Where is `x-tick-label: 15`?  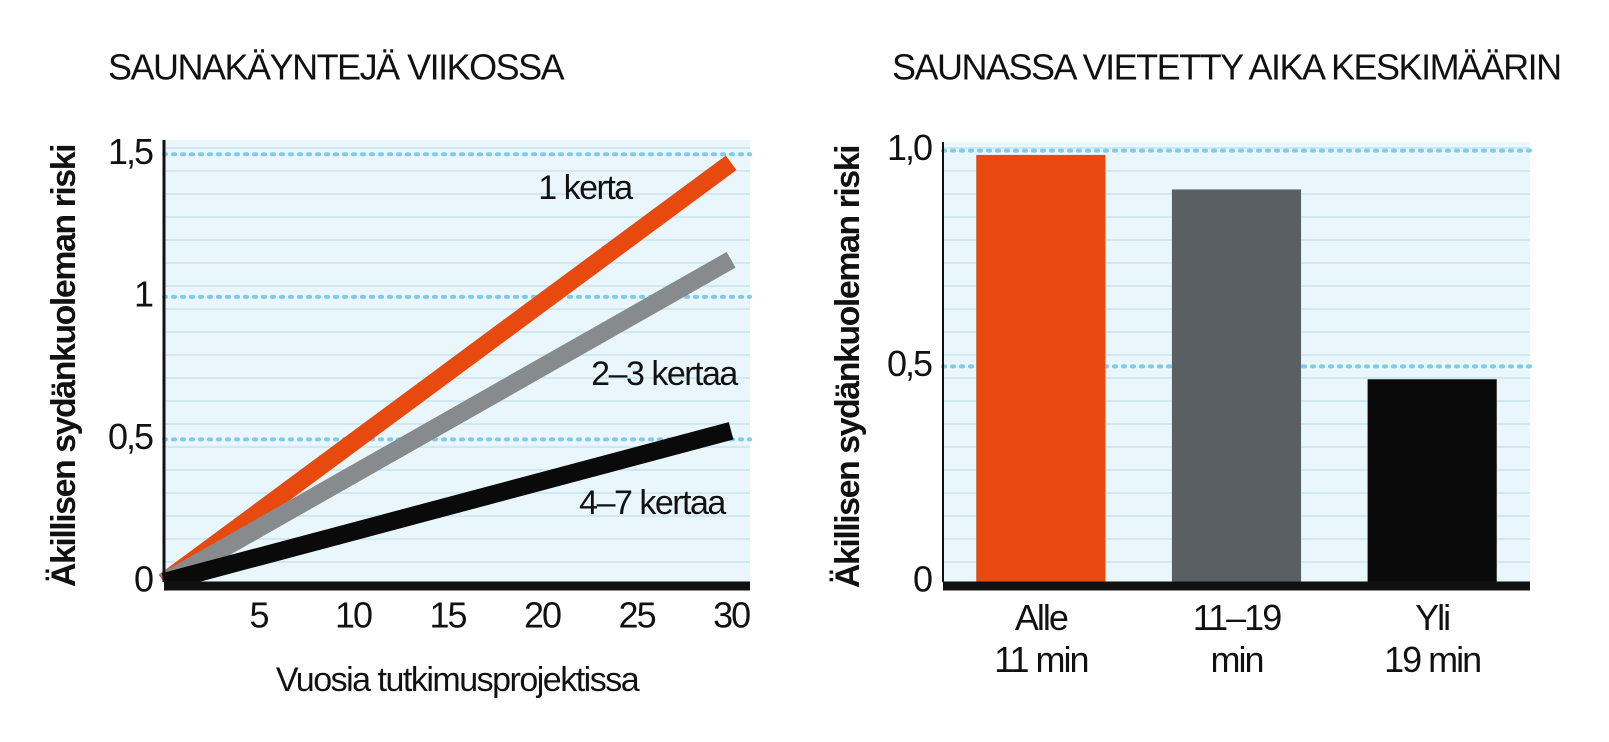 x-tick-label: 15 is located at coordinates (448, 615).